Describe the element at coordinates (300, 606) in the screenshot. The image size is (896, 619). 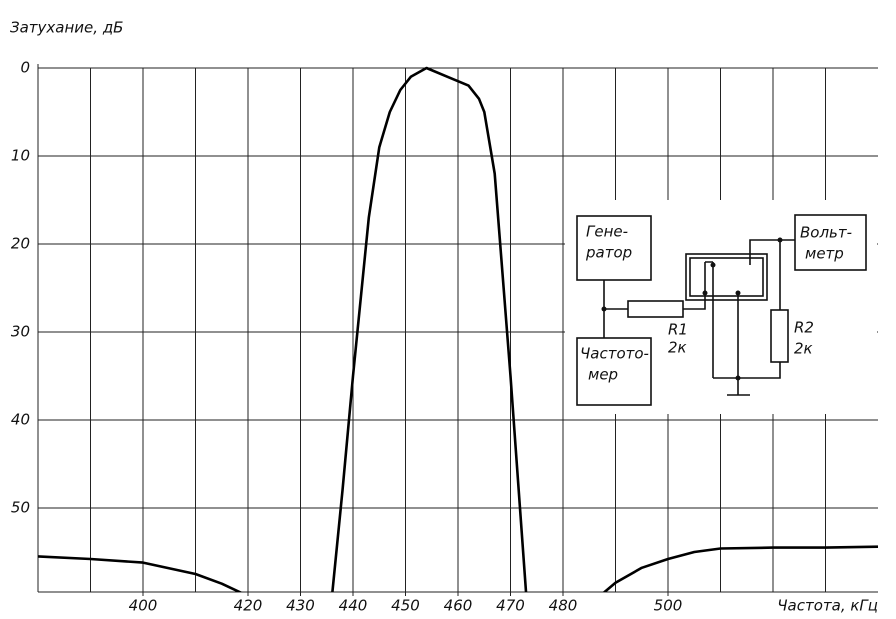
I see `x-tick-label: 430` at that location.